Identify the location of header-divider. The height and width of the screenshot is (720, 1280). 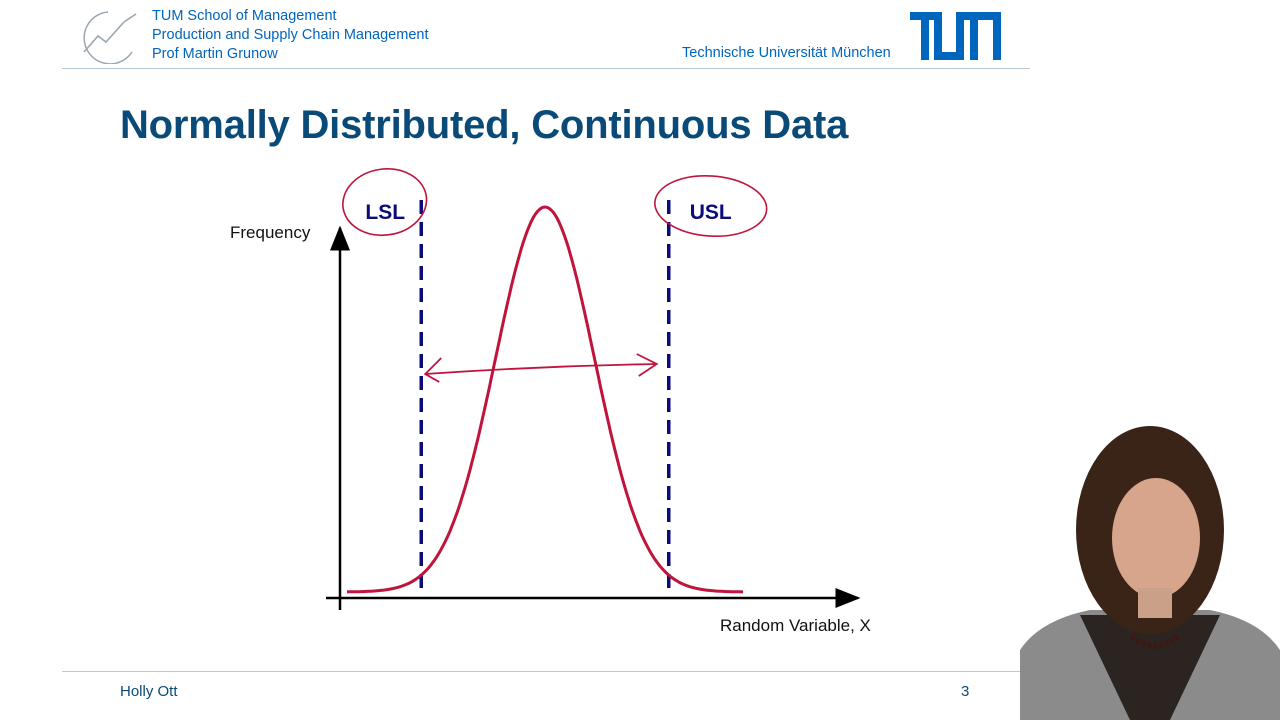
(546, 68).